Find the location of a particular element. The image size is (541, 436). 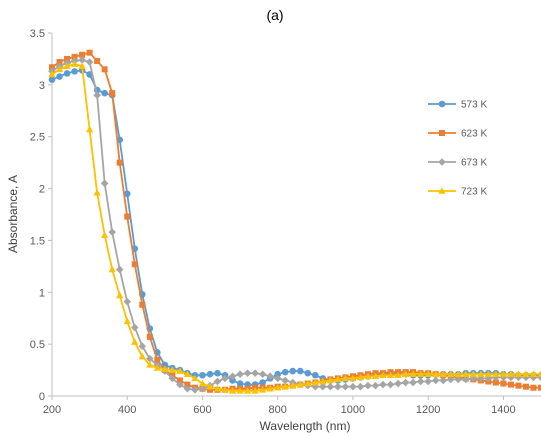

y-tick-label: 3 is located at coordinates (42, 86).